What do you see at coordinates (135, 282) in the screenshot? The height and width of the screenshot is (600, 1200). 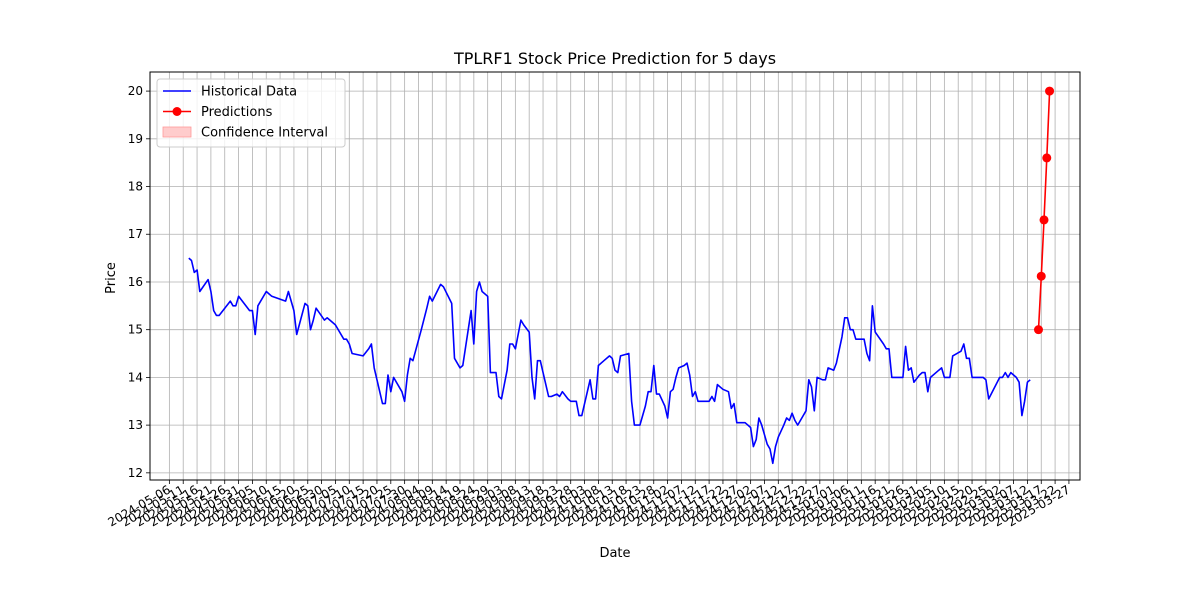 I see `y-tick-label: 16` at bounding box center [135, 282].